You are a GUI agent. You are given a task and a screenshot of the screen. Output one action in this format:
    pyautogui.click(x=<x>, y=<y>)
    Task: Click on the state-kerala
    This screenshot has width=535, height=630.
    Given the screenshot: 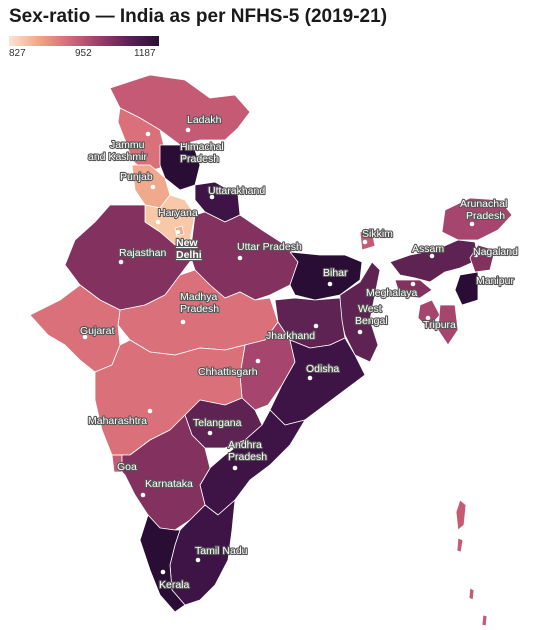 What is the action you would take?
    pyautogui.click(x=162, y=563)
    